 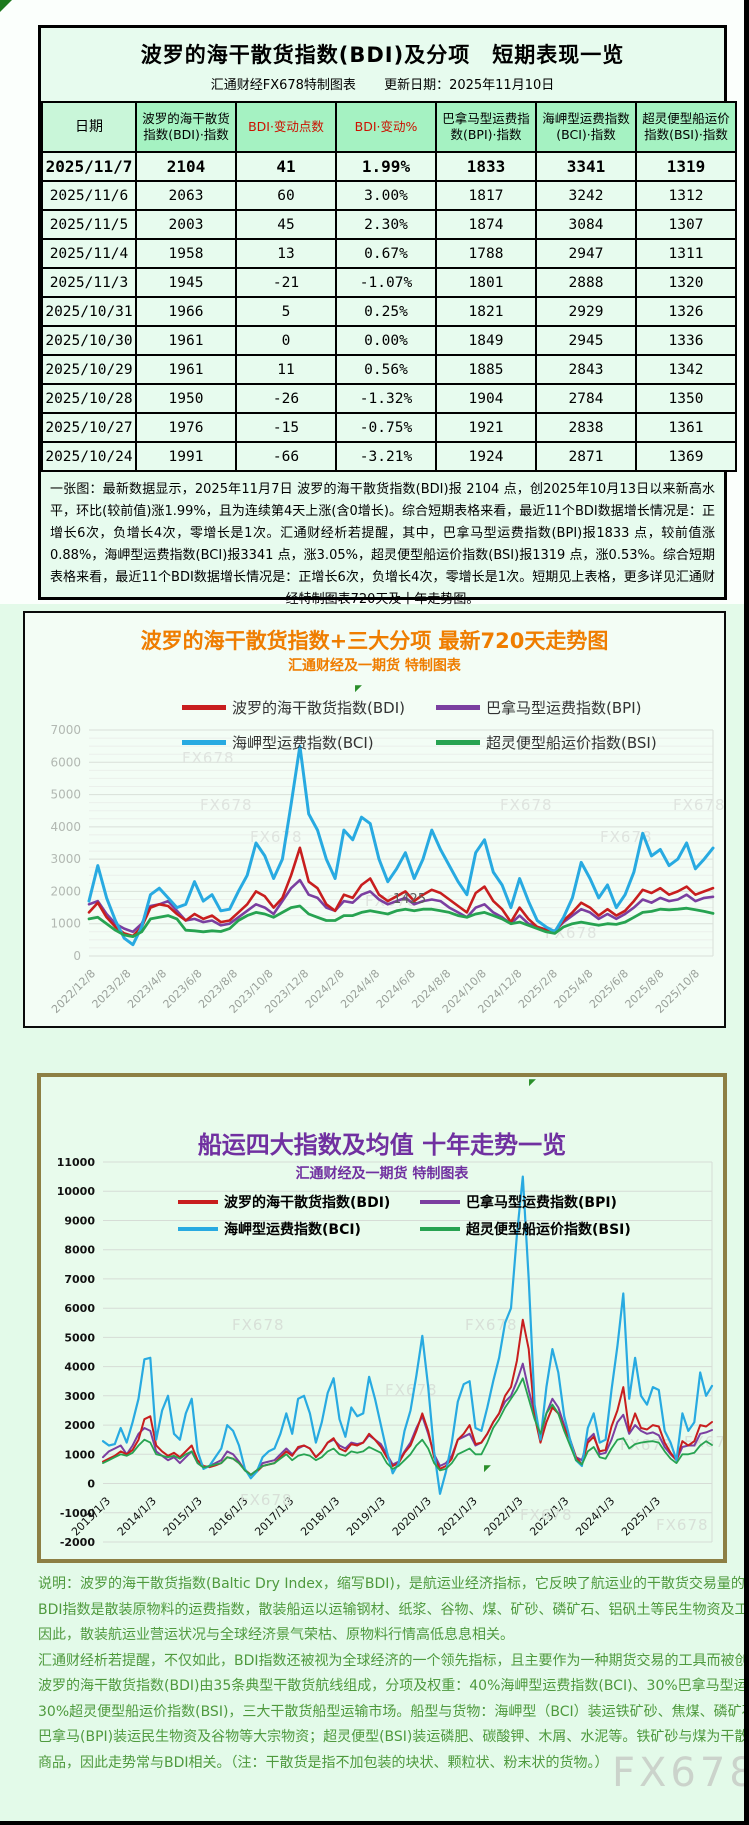 I want to click on table-cell: 0.25%, so click(x=386, y=311).